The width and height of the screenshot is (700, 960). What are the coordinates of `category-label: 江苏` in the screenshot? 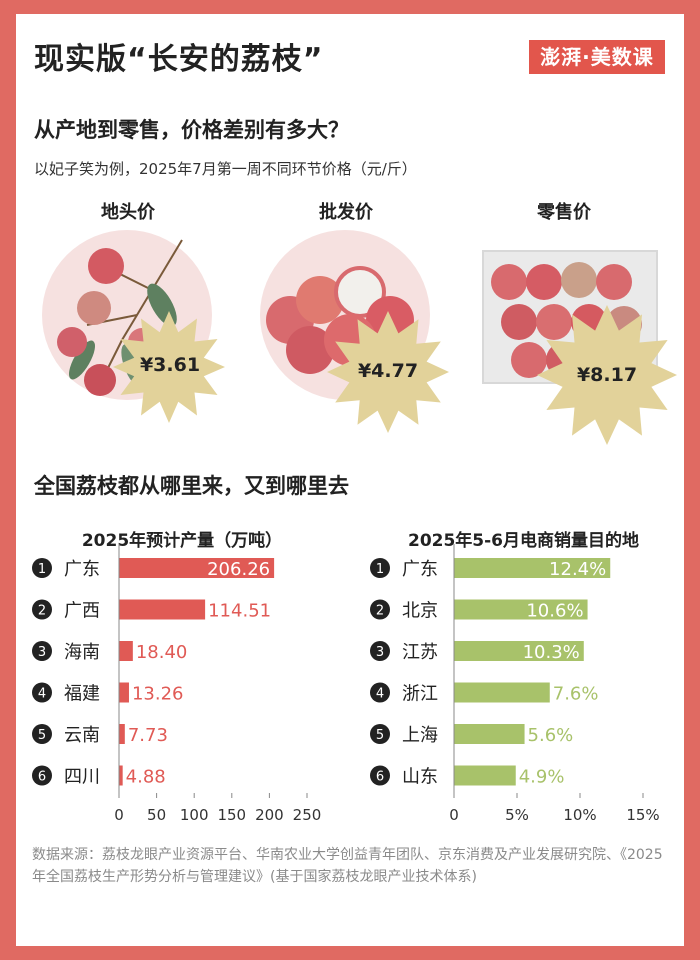 It's located at (420, 652).